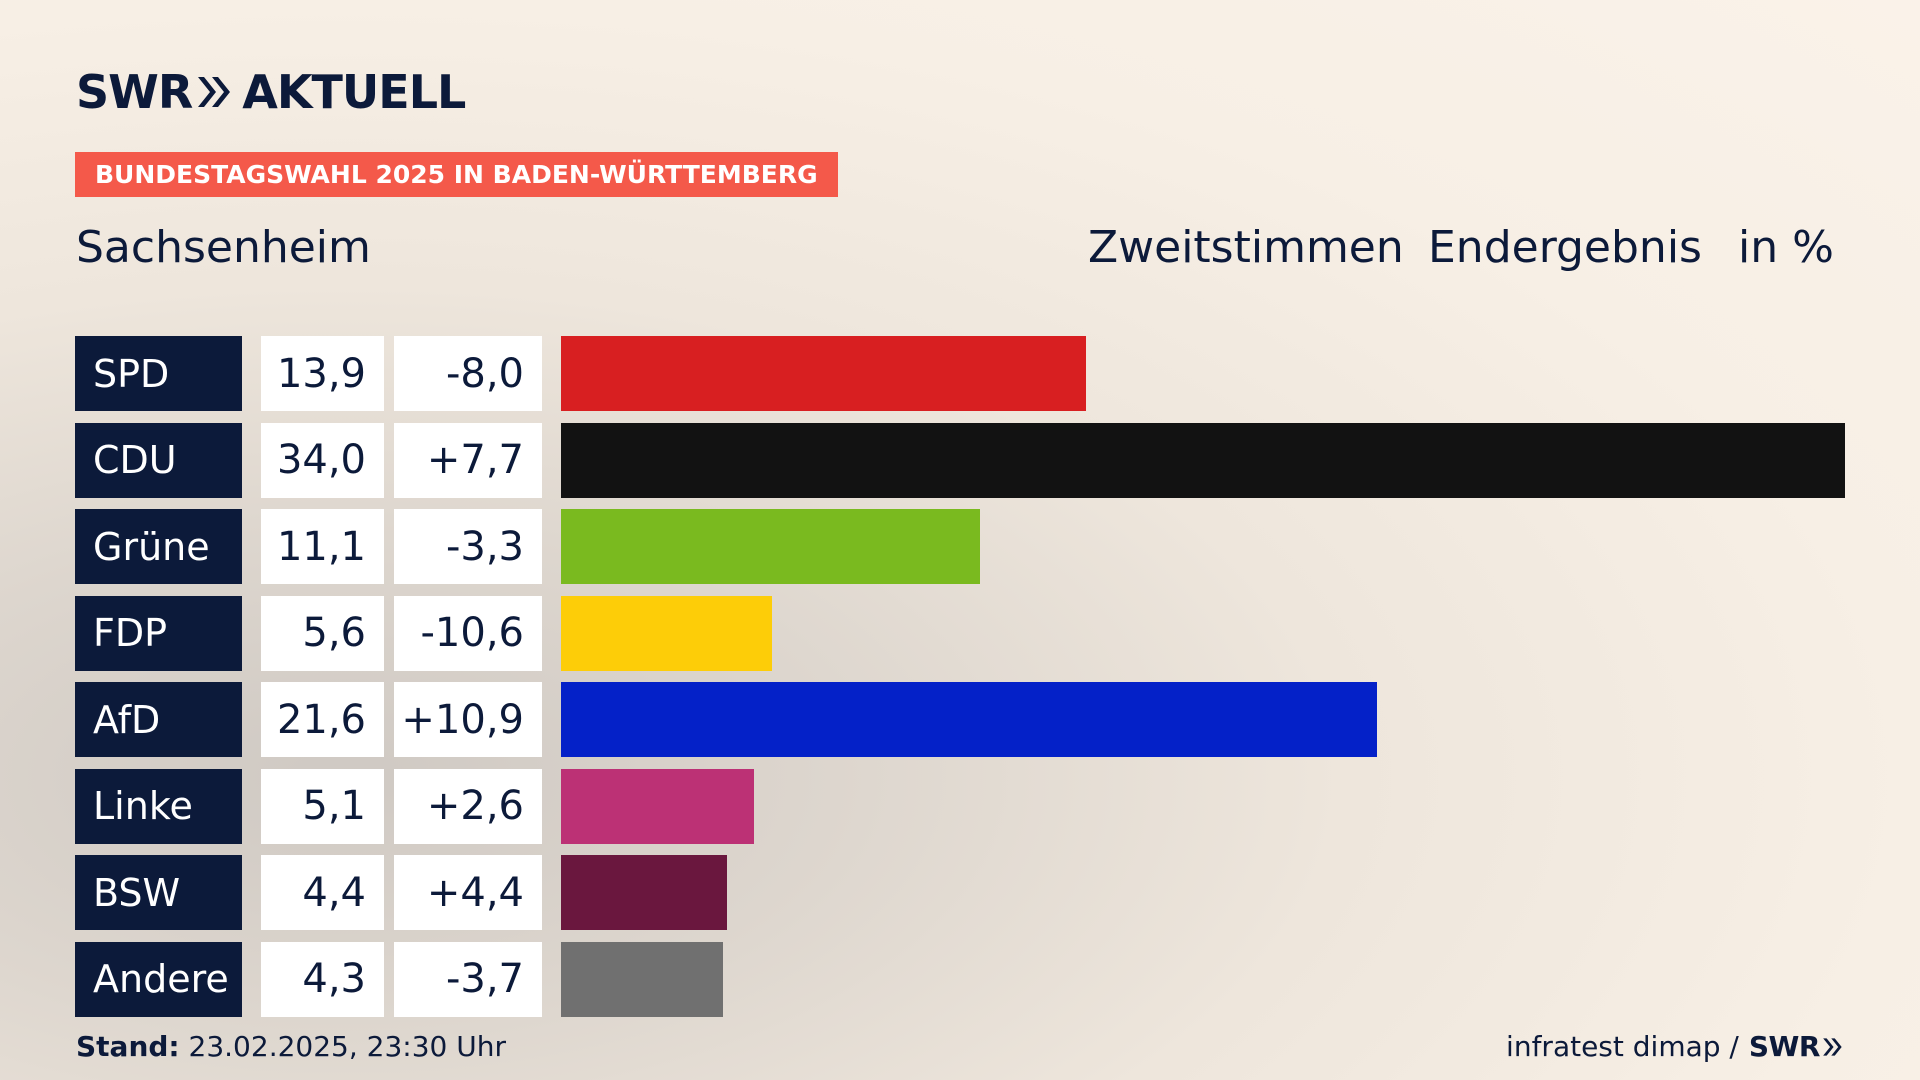  What do you see at coordinates (322, 806) in the screenshot?
I see `vote-share-value: 5,1` at bounding box center [322, 806].